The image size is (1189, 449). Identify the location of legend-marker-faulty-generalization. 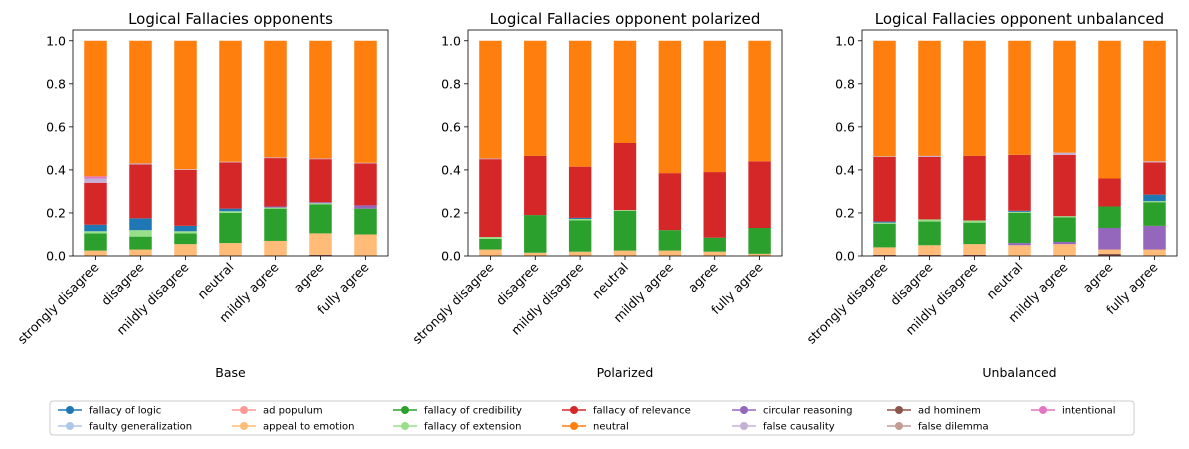
(70, 426).